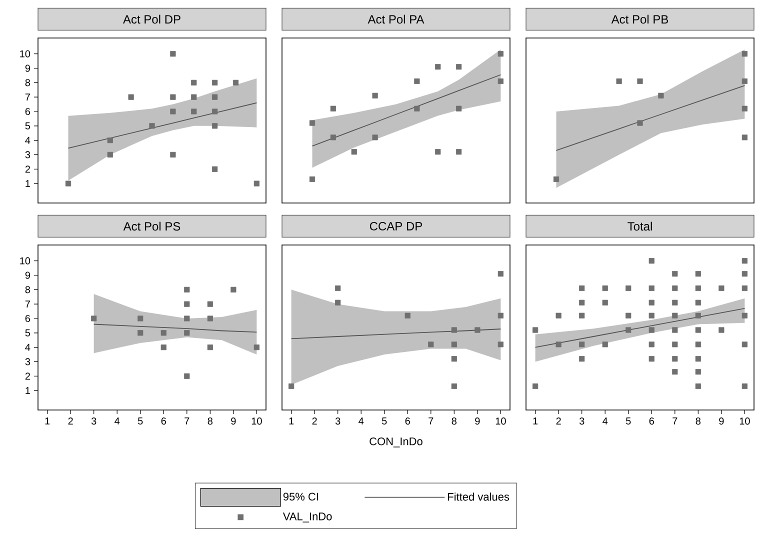 This screenshot has width=781, height=533. I want to click on y-tick-label: 9, so click(27, 275).